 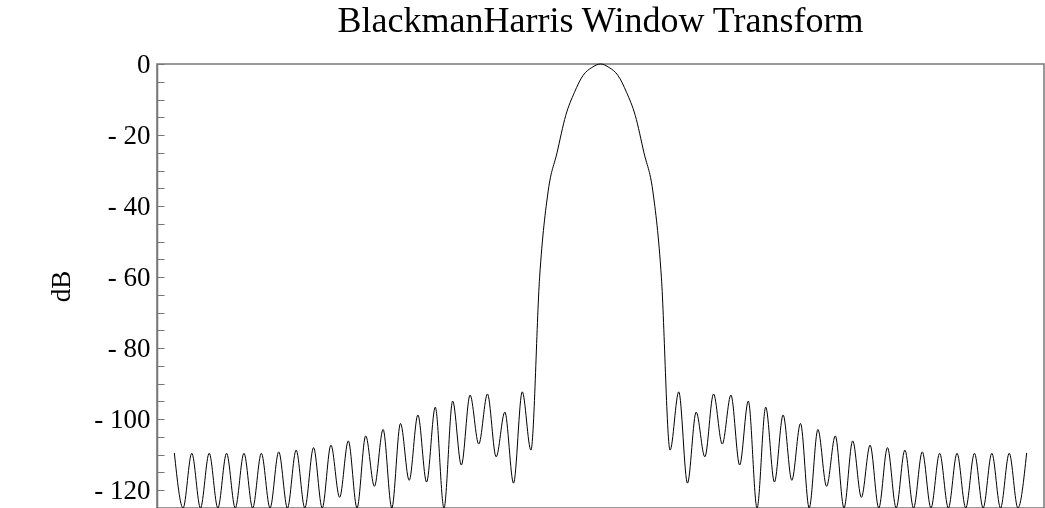 I want to click on y-axis-title: dB, so click(x=61, y=286).